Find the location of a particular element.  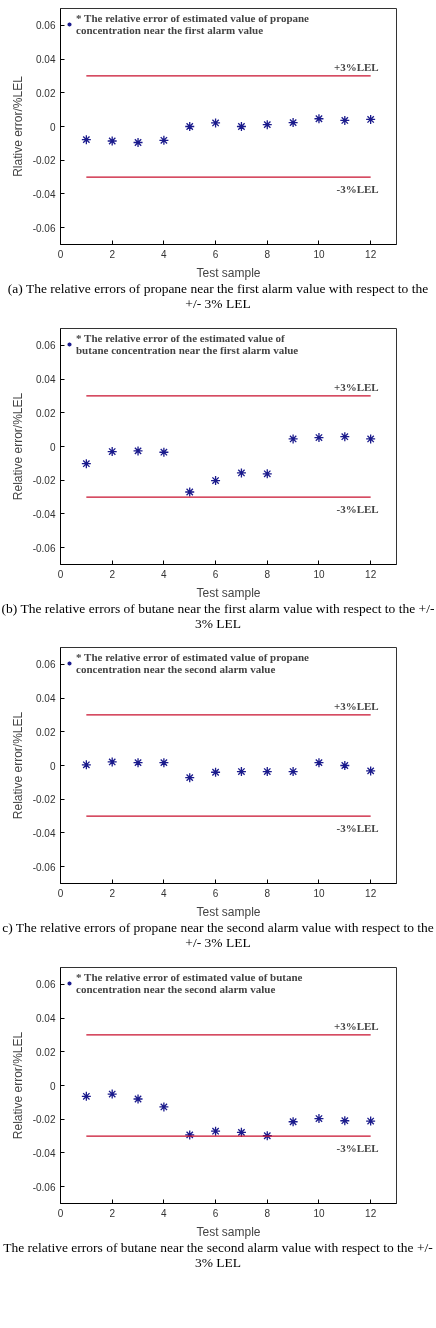

text: The relative errors of butane near the second alarm value with respect to the +/- 3% LEL is located at coordinates (218, 1255).